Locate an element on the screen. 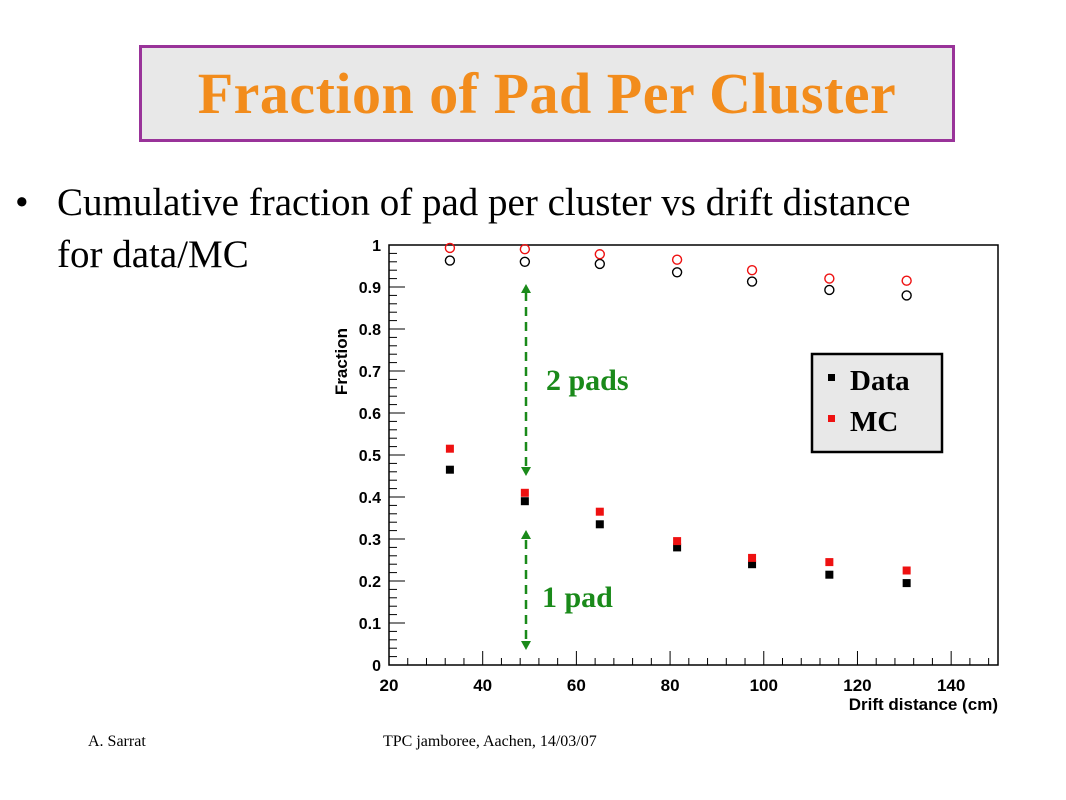 The width and height of the screenshot is (1066, 800). x-tick-label: 80 is located at coordinates (670, 685).